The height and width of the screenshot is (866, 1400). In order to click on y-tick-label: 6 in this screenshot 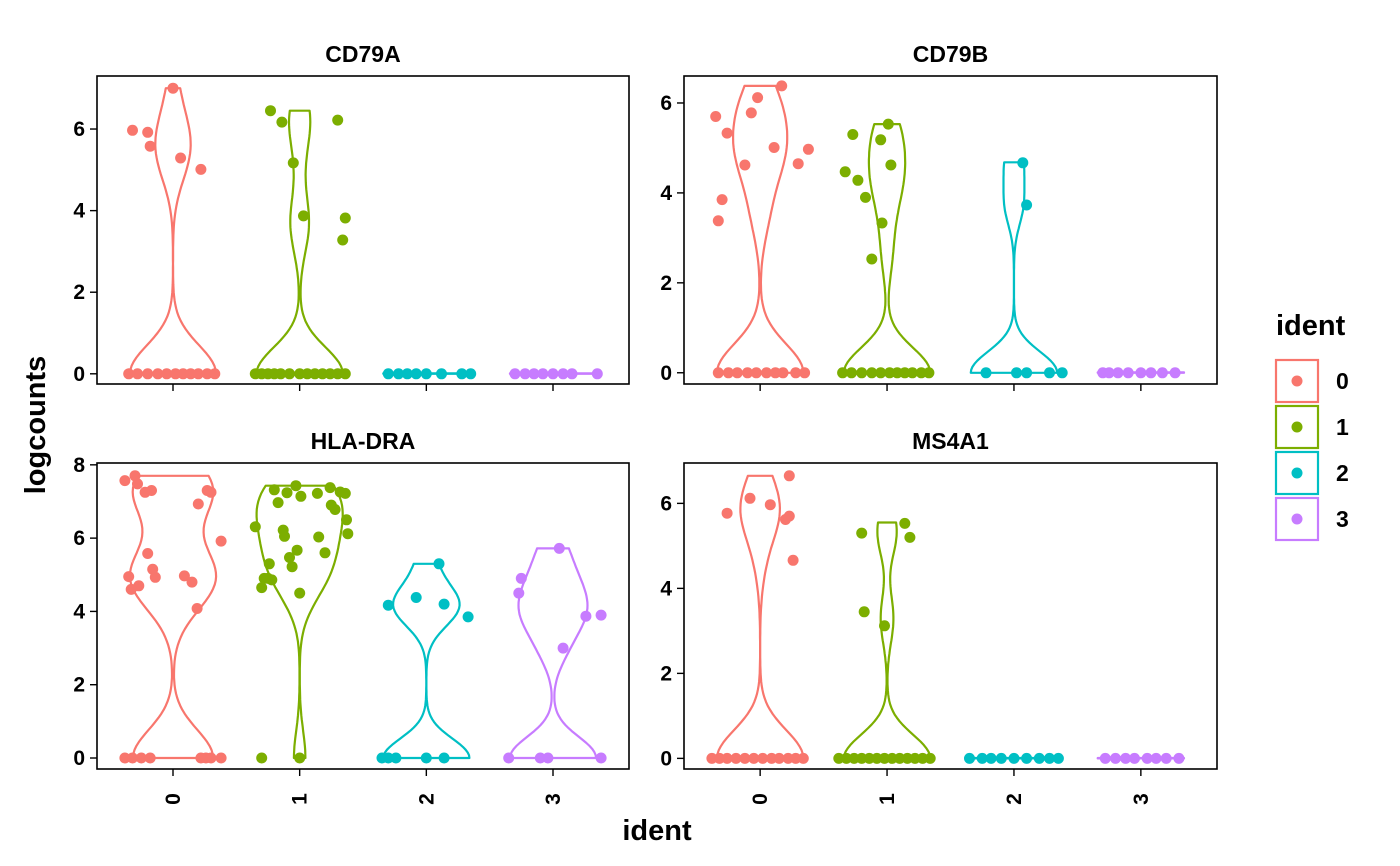, I will do `click(79, 538)`.